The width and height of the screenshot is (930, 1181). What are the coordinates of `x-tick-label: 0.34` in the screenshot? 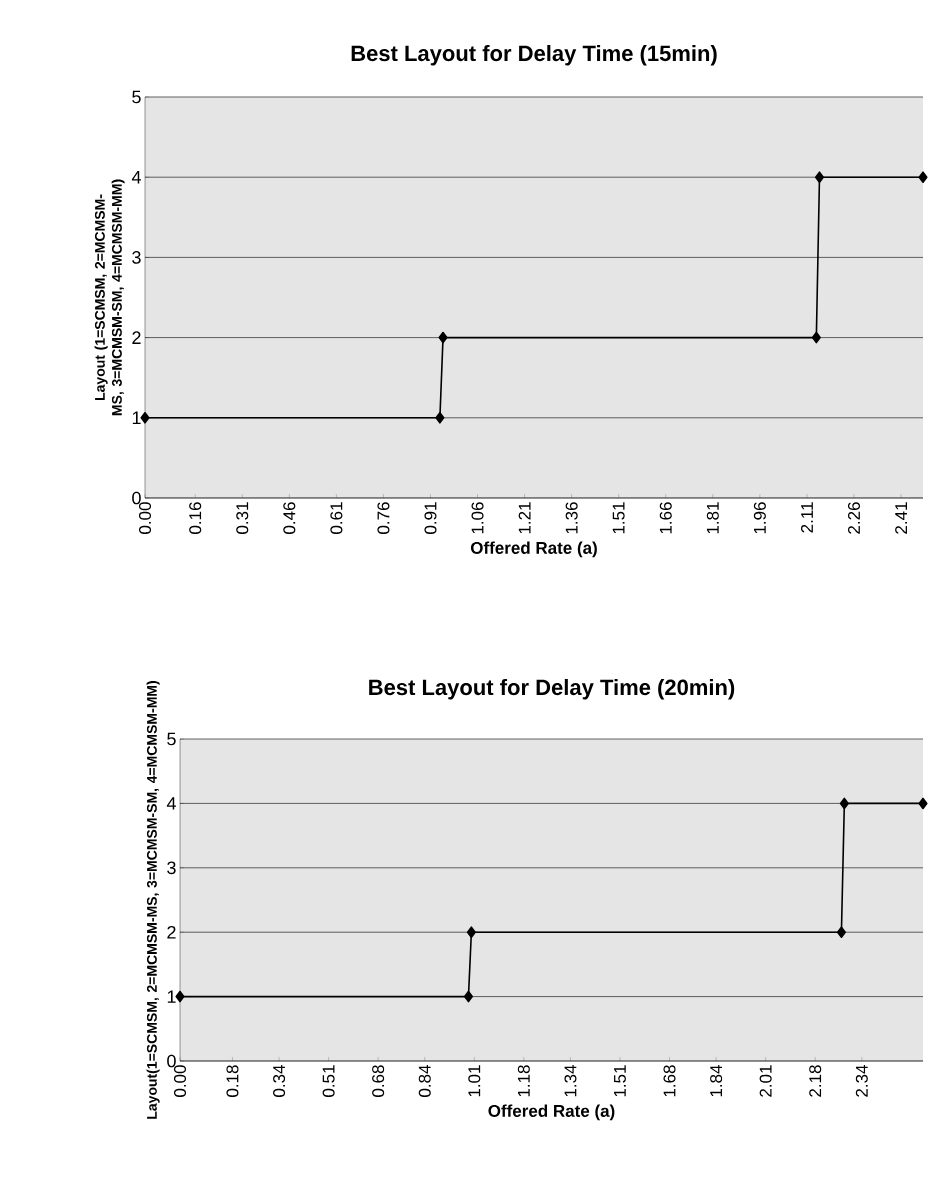 It's located at (279, 1081).